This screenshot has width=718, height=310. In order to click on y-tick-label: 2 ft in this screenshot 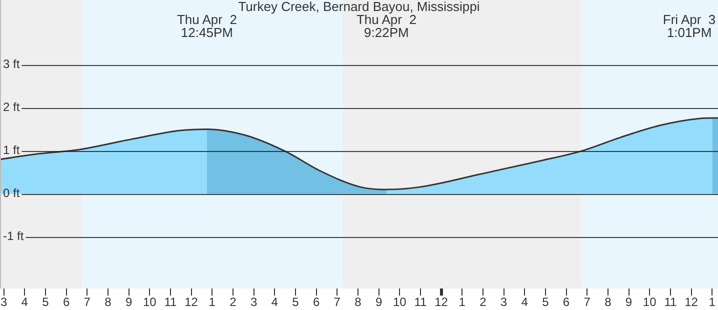, I will do `click(11, 107)`.